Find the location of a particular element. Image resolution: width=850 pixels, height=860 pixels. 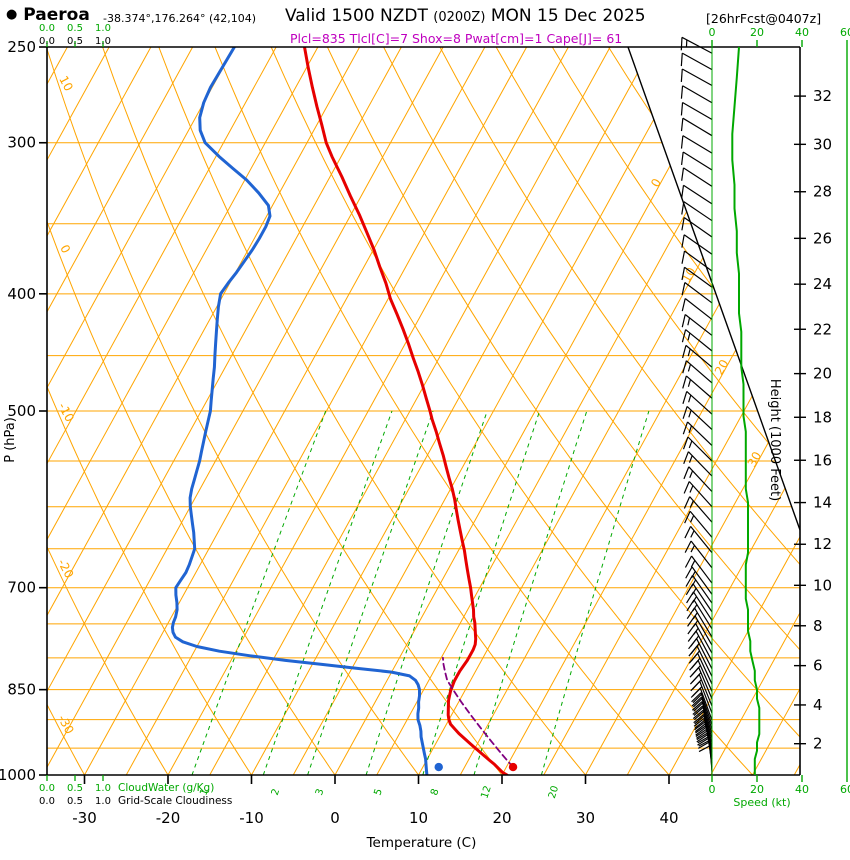

valid-zulu: (0200Z) is located at coordinates (459, 17).